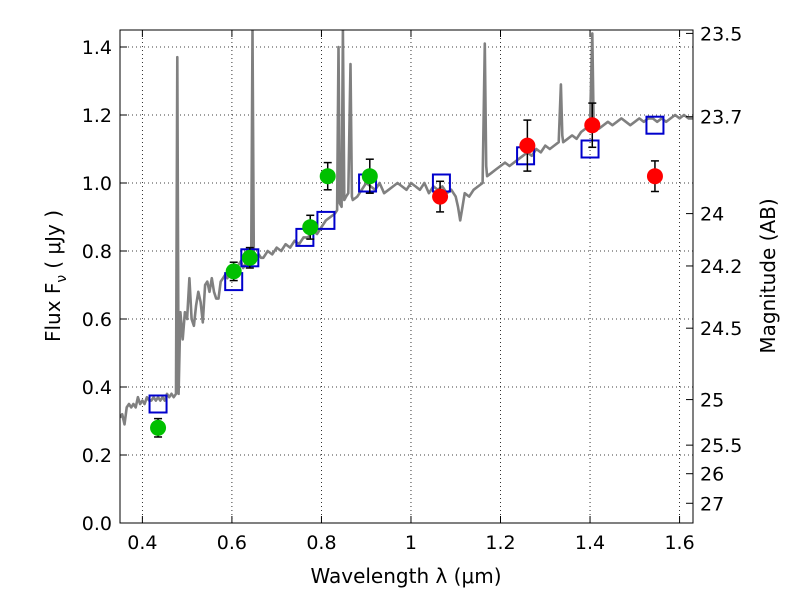 Image resolution: width=800 pixels, height=605 pixels. I want to click on y2-tick-label: 25, so click(712, 401).